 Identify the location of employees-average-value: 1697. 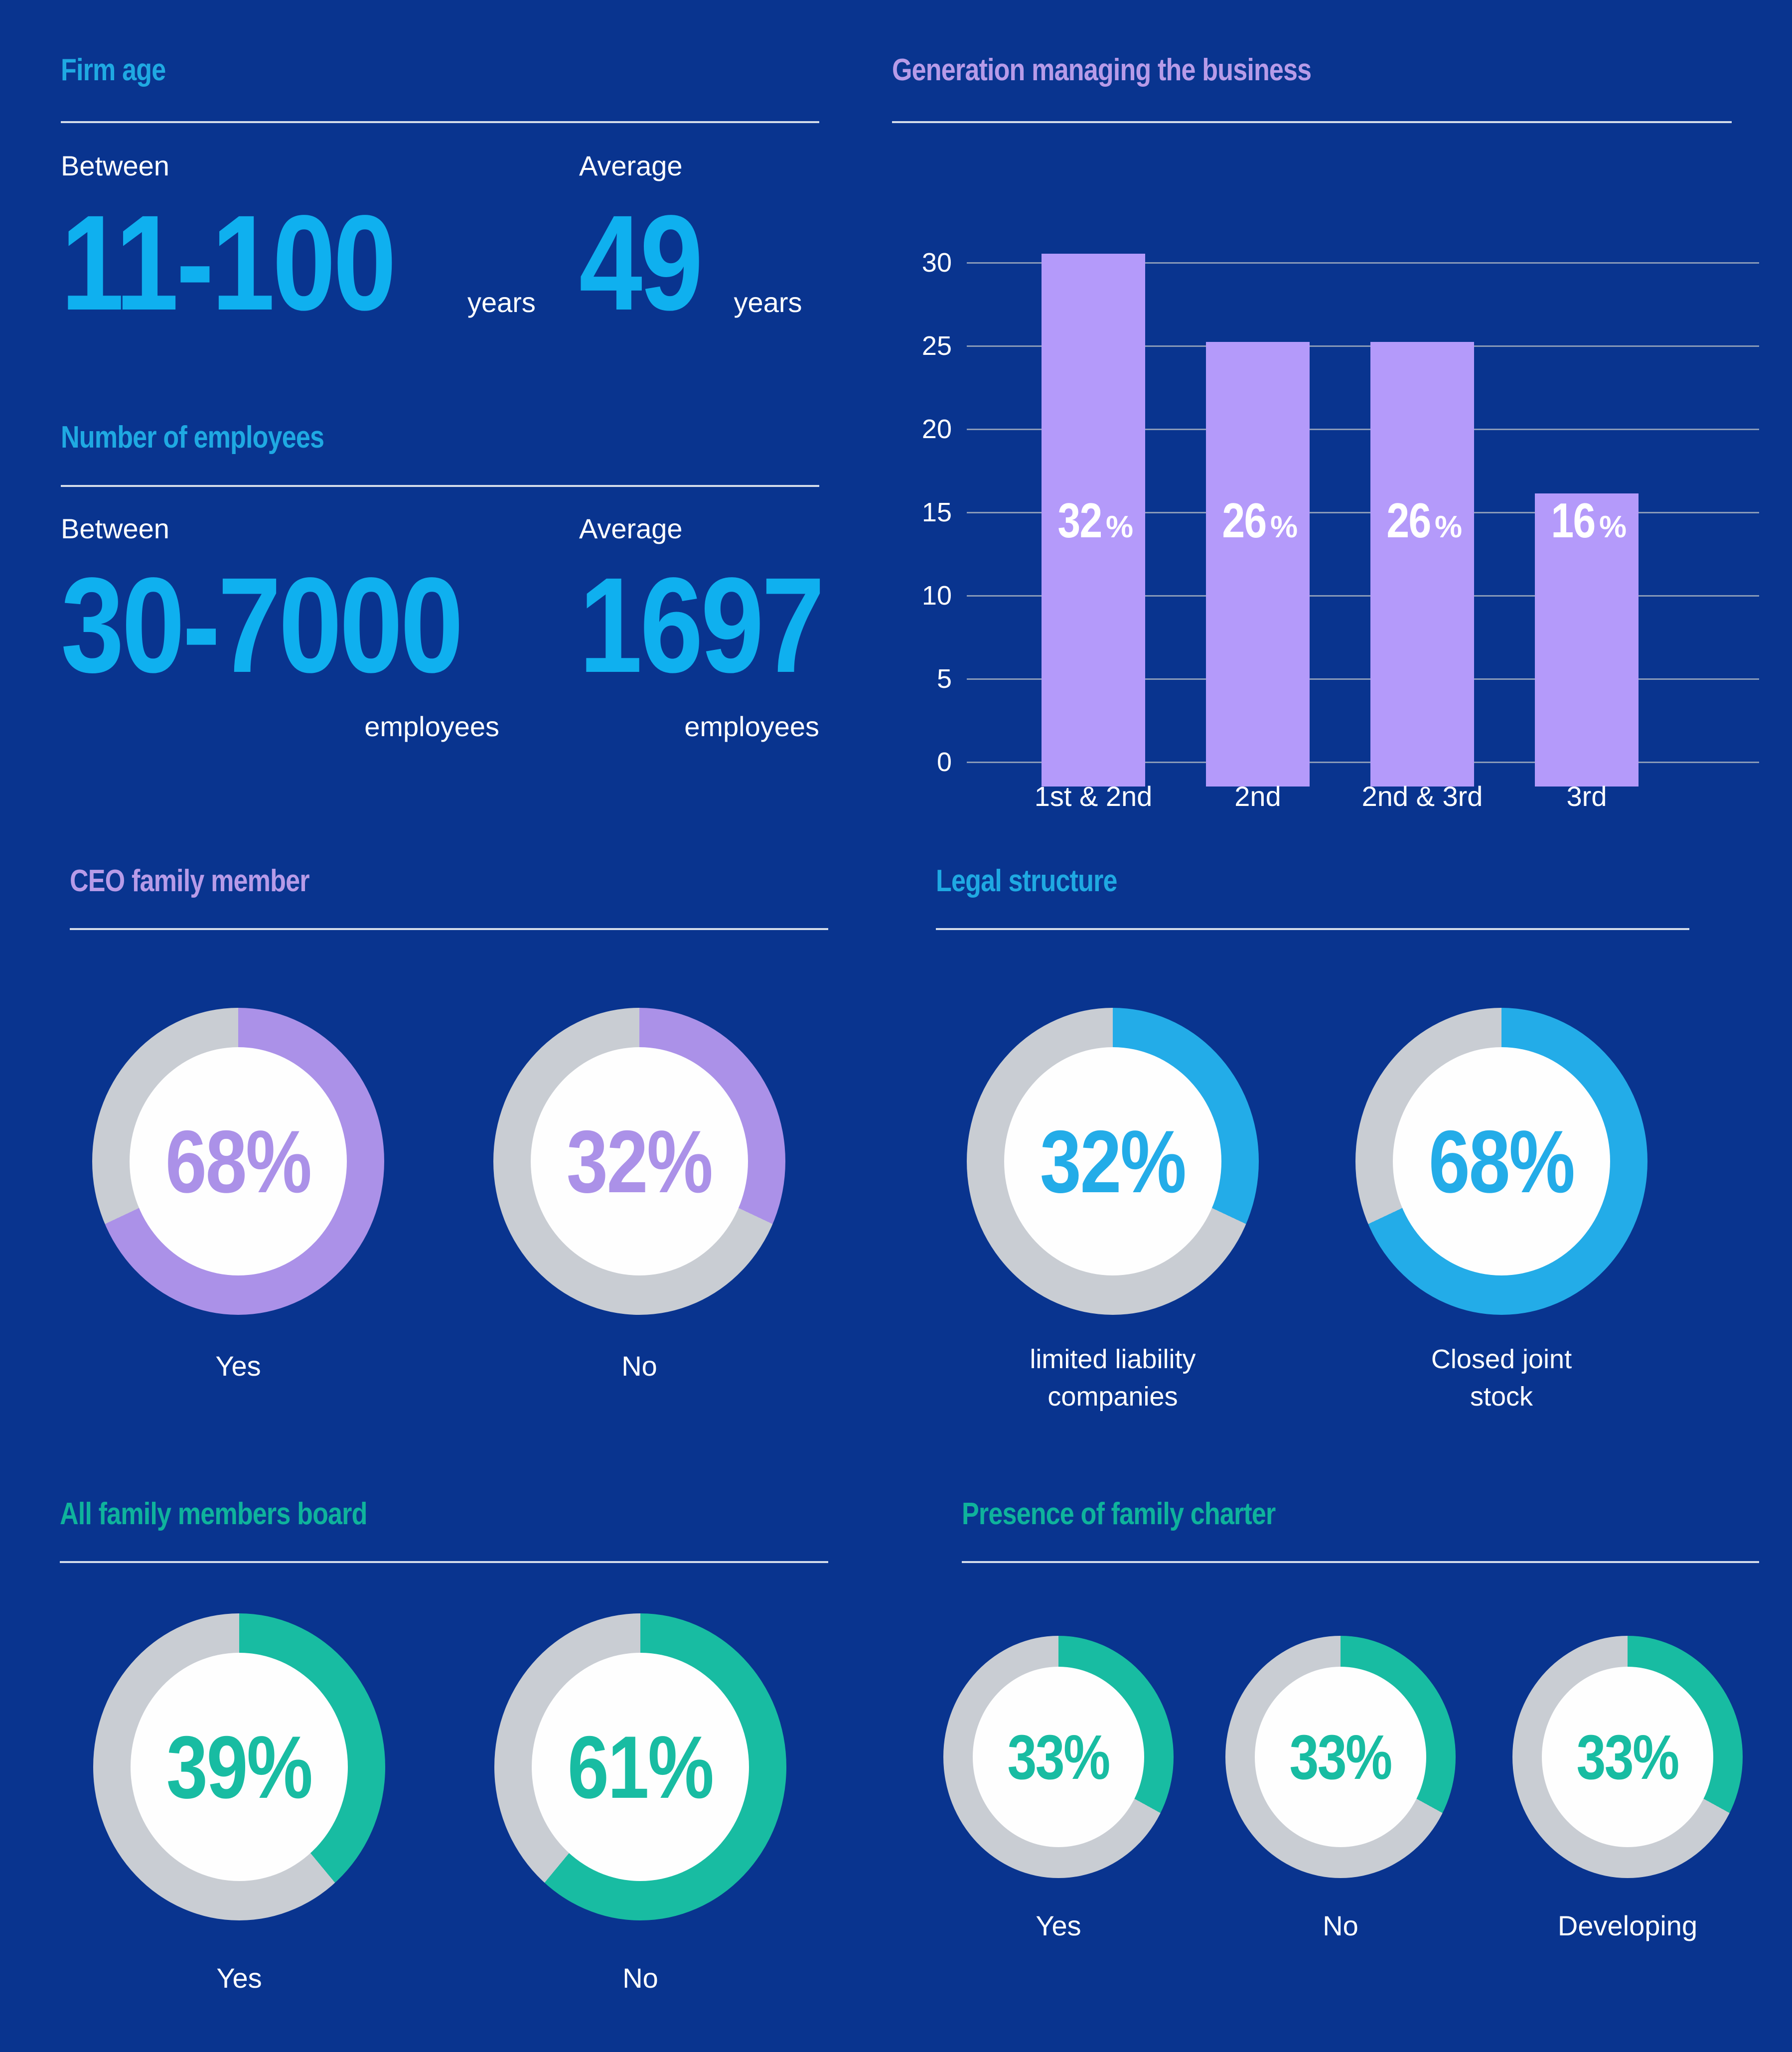
(702, 625).